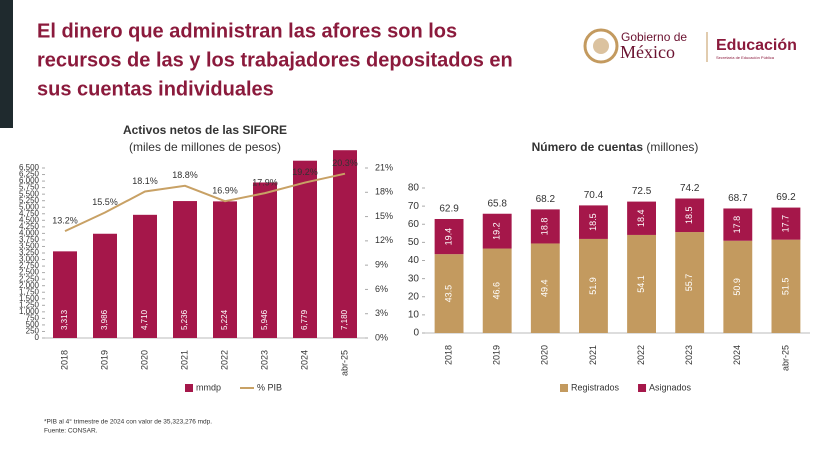  What do you see at coordinates (344, 363) in the screenshot?
I see `x-tick-label: abr-25` at bounding box center [344, 363].